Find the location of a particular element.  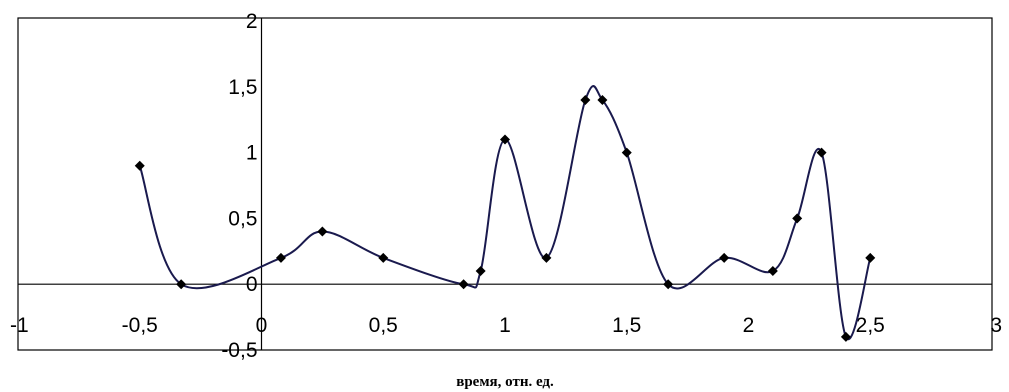

x-tick-labels: -1 -0,5 0 0,5 1 1,5 2 2,5 3 is located at coordinates (506, 325).